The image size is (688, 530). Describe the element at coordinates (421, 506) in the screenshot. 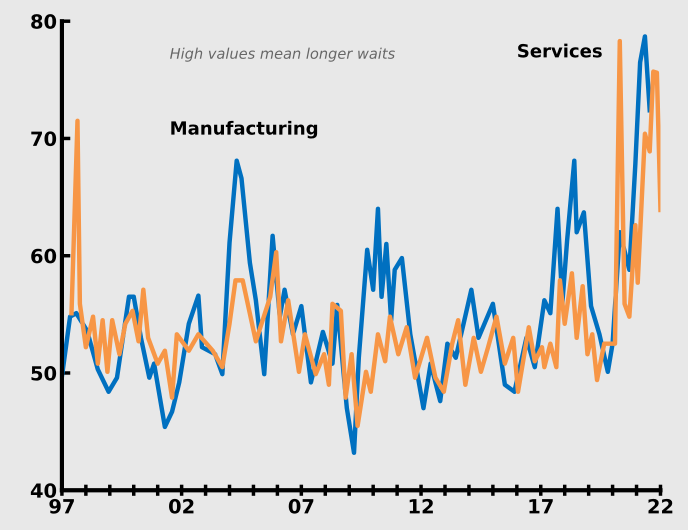

I see `x-tick-label: 12` at that location.